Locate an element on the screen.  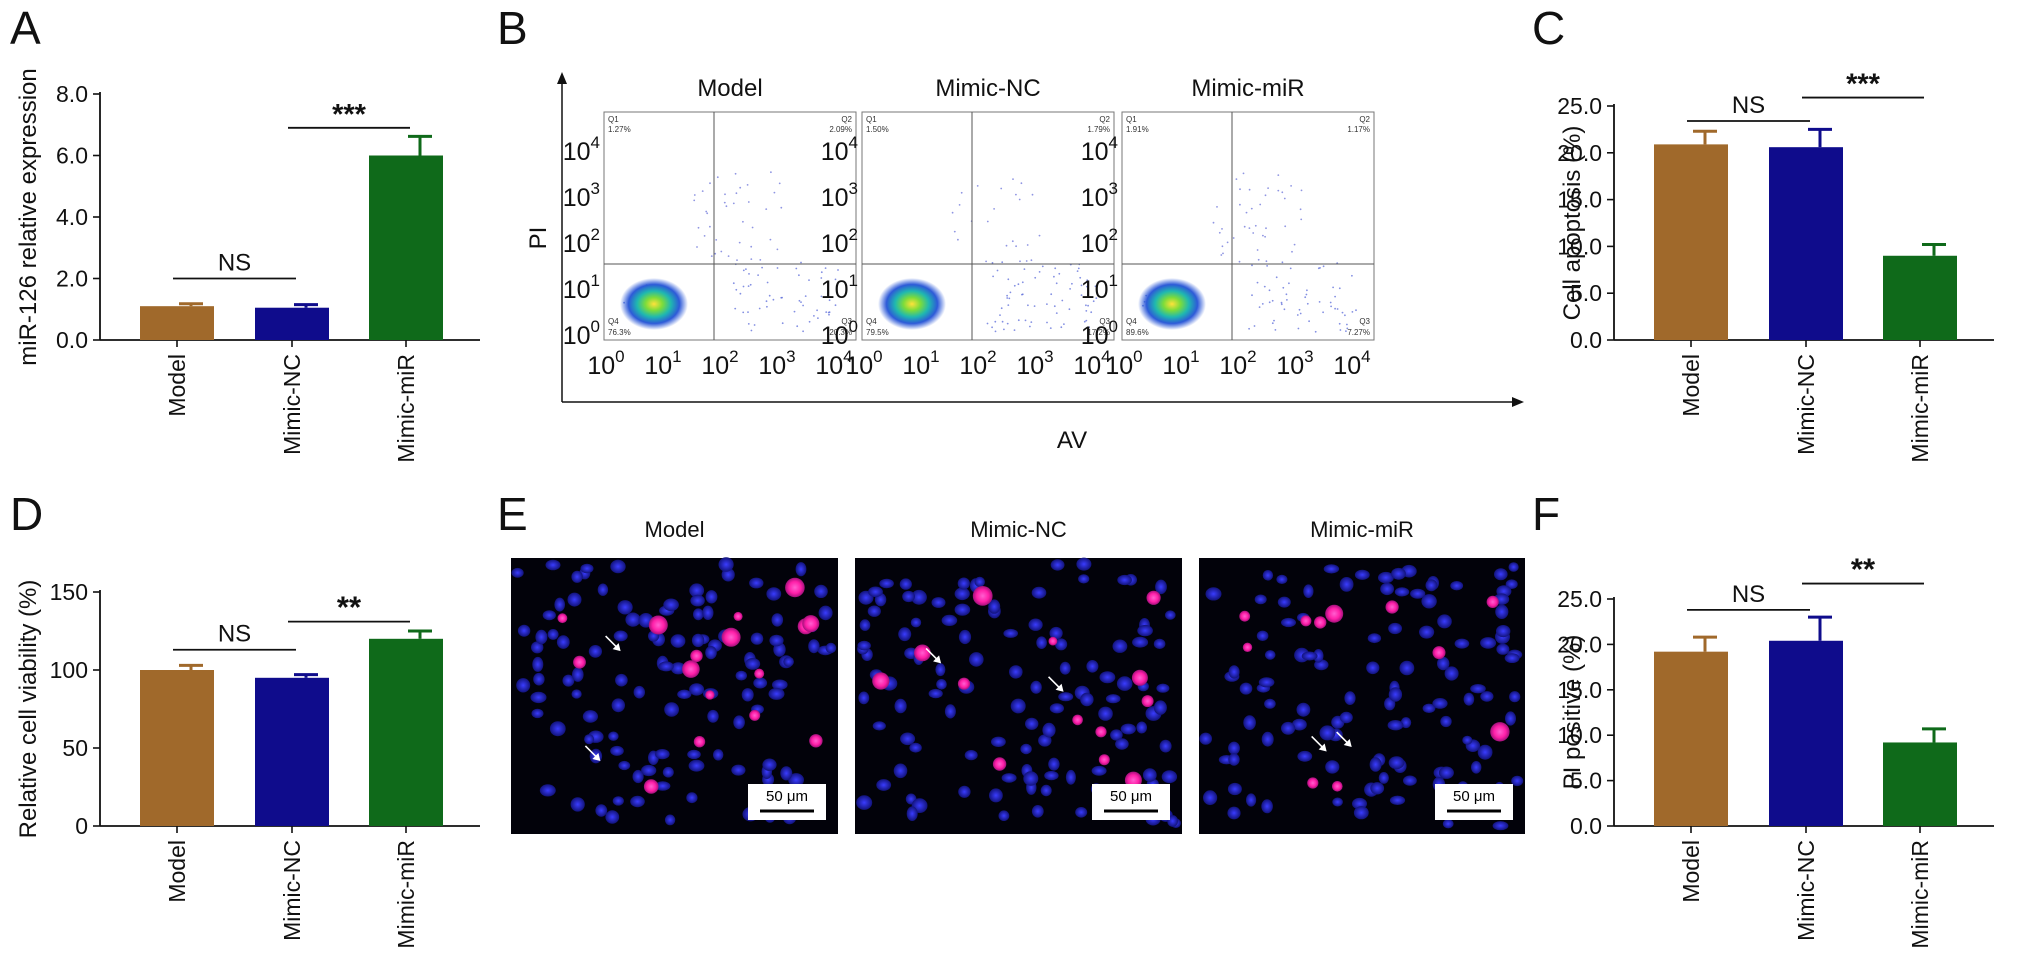
scale-bar-box is located at coordinates (1474, 802).